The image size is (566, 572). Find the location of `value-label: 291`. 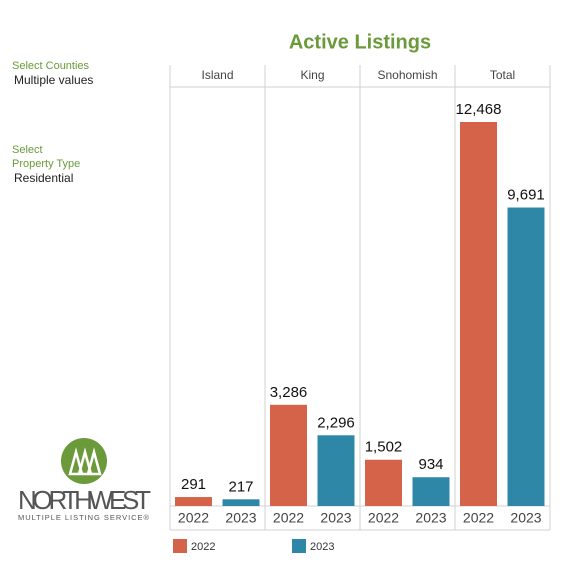

value-label: 291 is located at coordinates (193, 484).